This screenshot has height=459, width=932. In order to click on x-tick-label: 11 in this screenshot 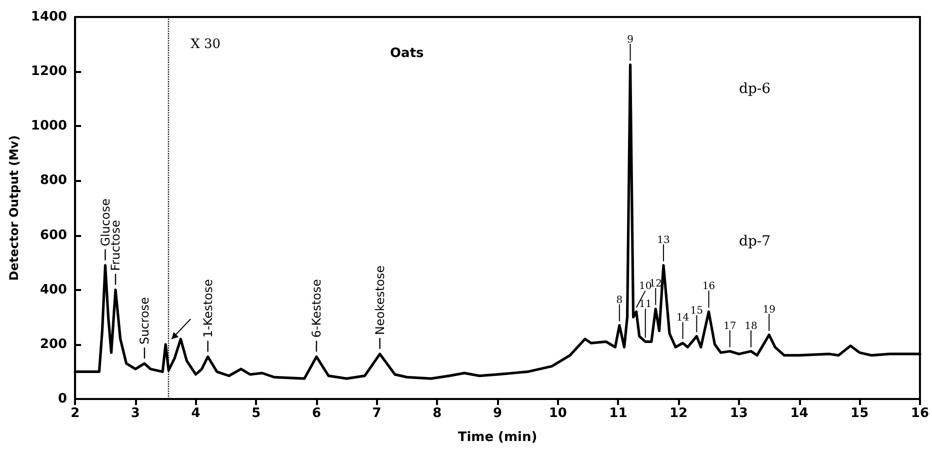, I will do `click(618, 413)`.